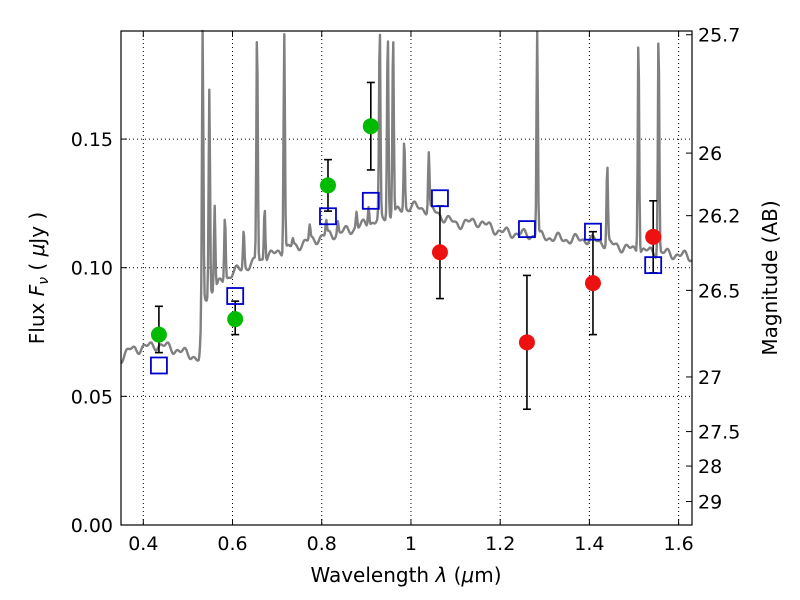 Image resolution: width=800 pixels, height=600 pixels. What do you see at coordinates (92, 397) in the screenshot?
I see `y-tick-label: 0.05` at bounding box center [92, 397].